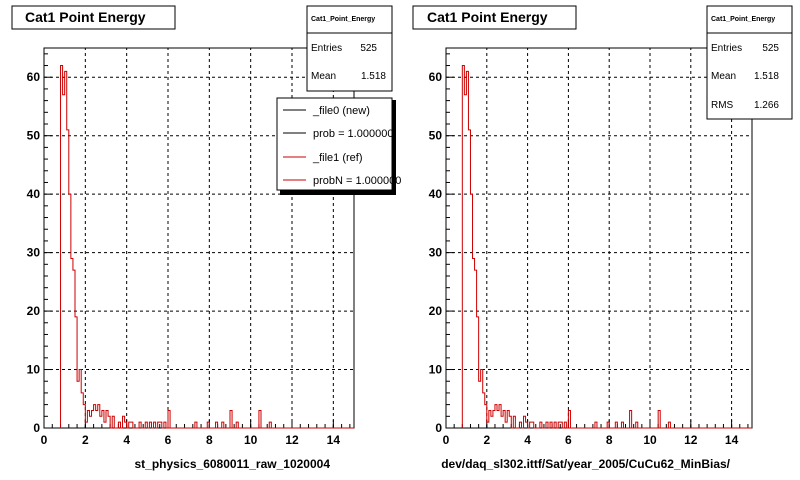 This screenshot has height=480, width=800. I want to click on legend-label-1: prob = 1.000000, so click(353, 134).